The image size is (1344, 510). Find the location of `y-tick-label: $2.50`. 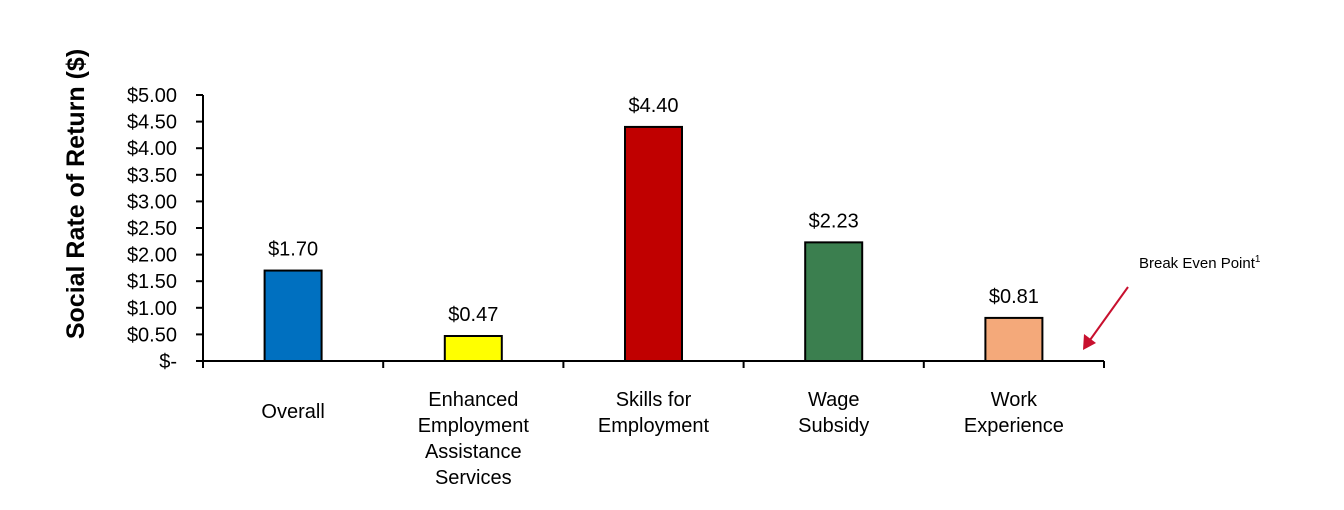

y-tick-label: $2.50 is located at coordinates (152, 229).